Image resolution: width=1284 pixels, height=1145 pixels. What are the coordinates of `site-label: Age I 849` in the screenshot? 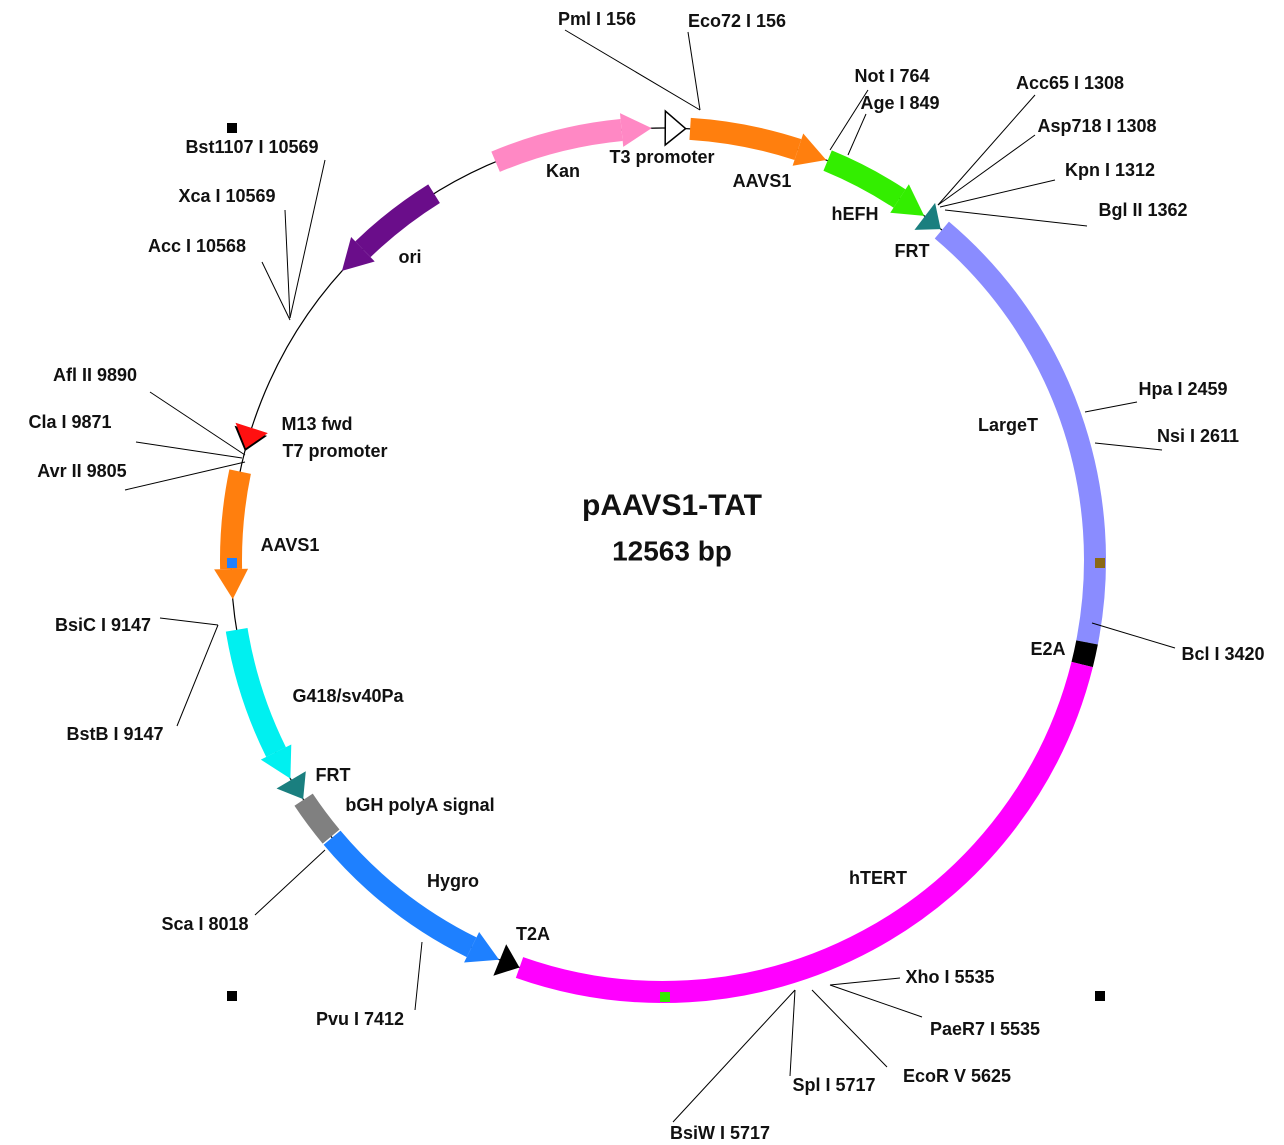 It's located at (899, 103).